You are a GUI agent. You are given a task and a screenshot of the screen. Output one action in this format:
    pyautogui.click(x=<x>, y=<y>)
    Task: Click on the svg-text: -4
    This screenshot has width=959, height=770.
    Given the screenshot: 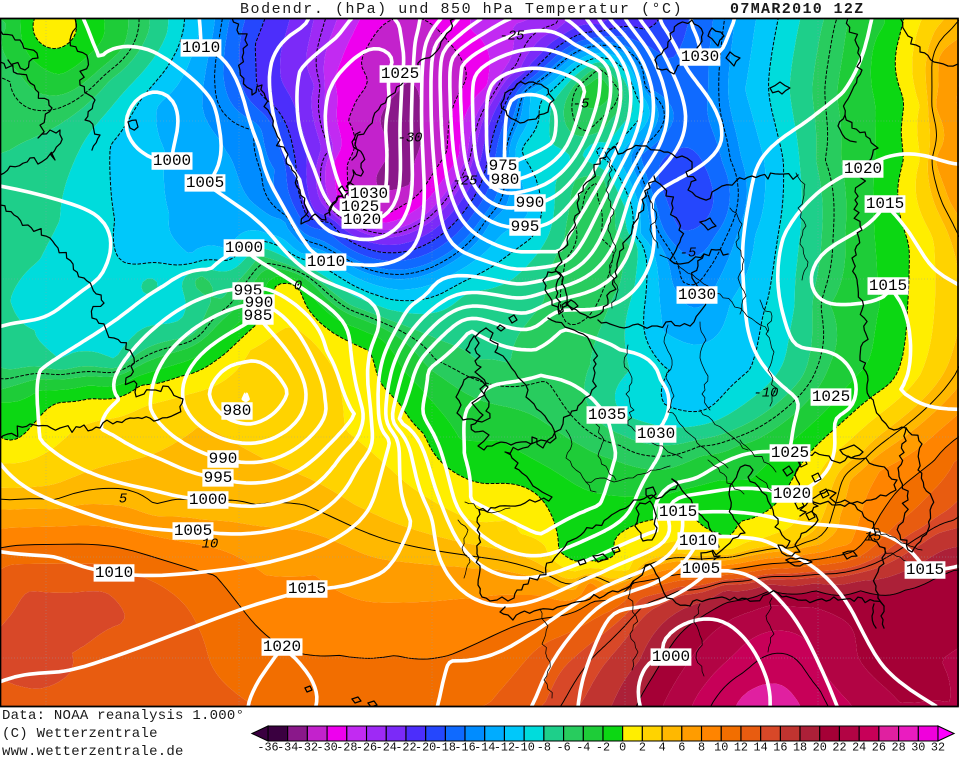 What is the action you would take?
    pyautogui.click(x=583, y=748)
    